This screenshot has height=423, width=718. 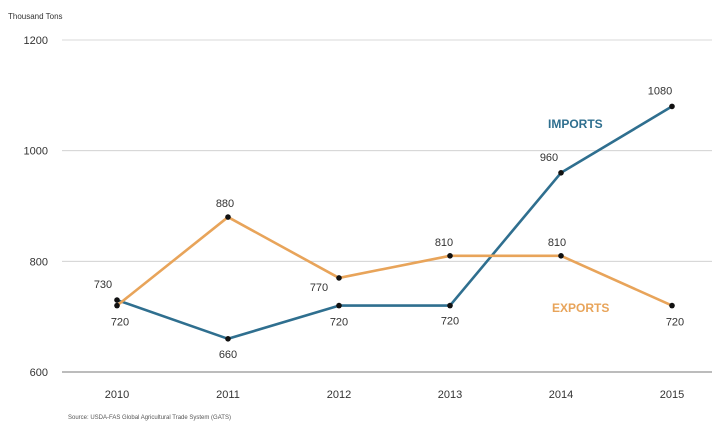 What do you see at coordinates (339, 395) in the screenshot?
I see `x-tick-label: 2012` at bounding box center [339, 395].